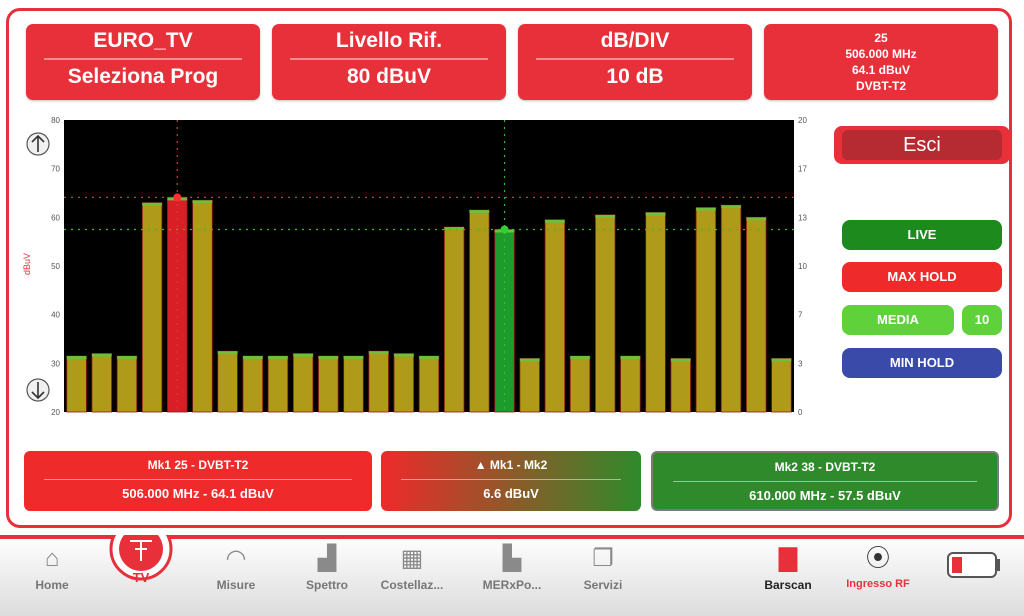  I want to click on nav-tv: TV, so click(141, 577).